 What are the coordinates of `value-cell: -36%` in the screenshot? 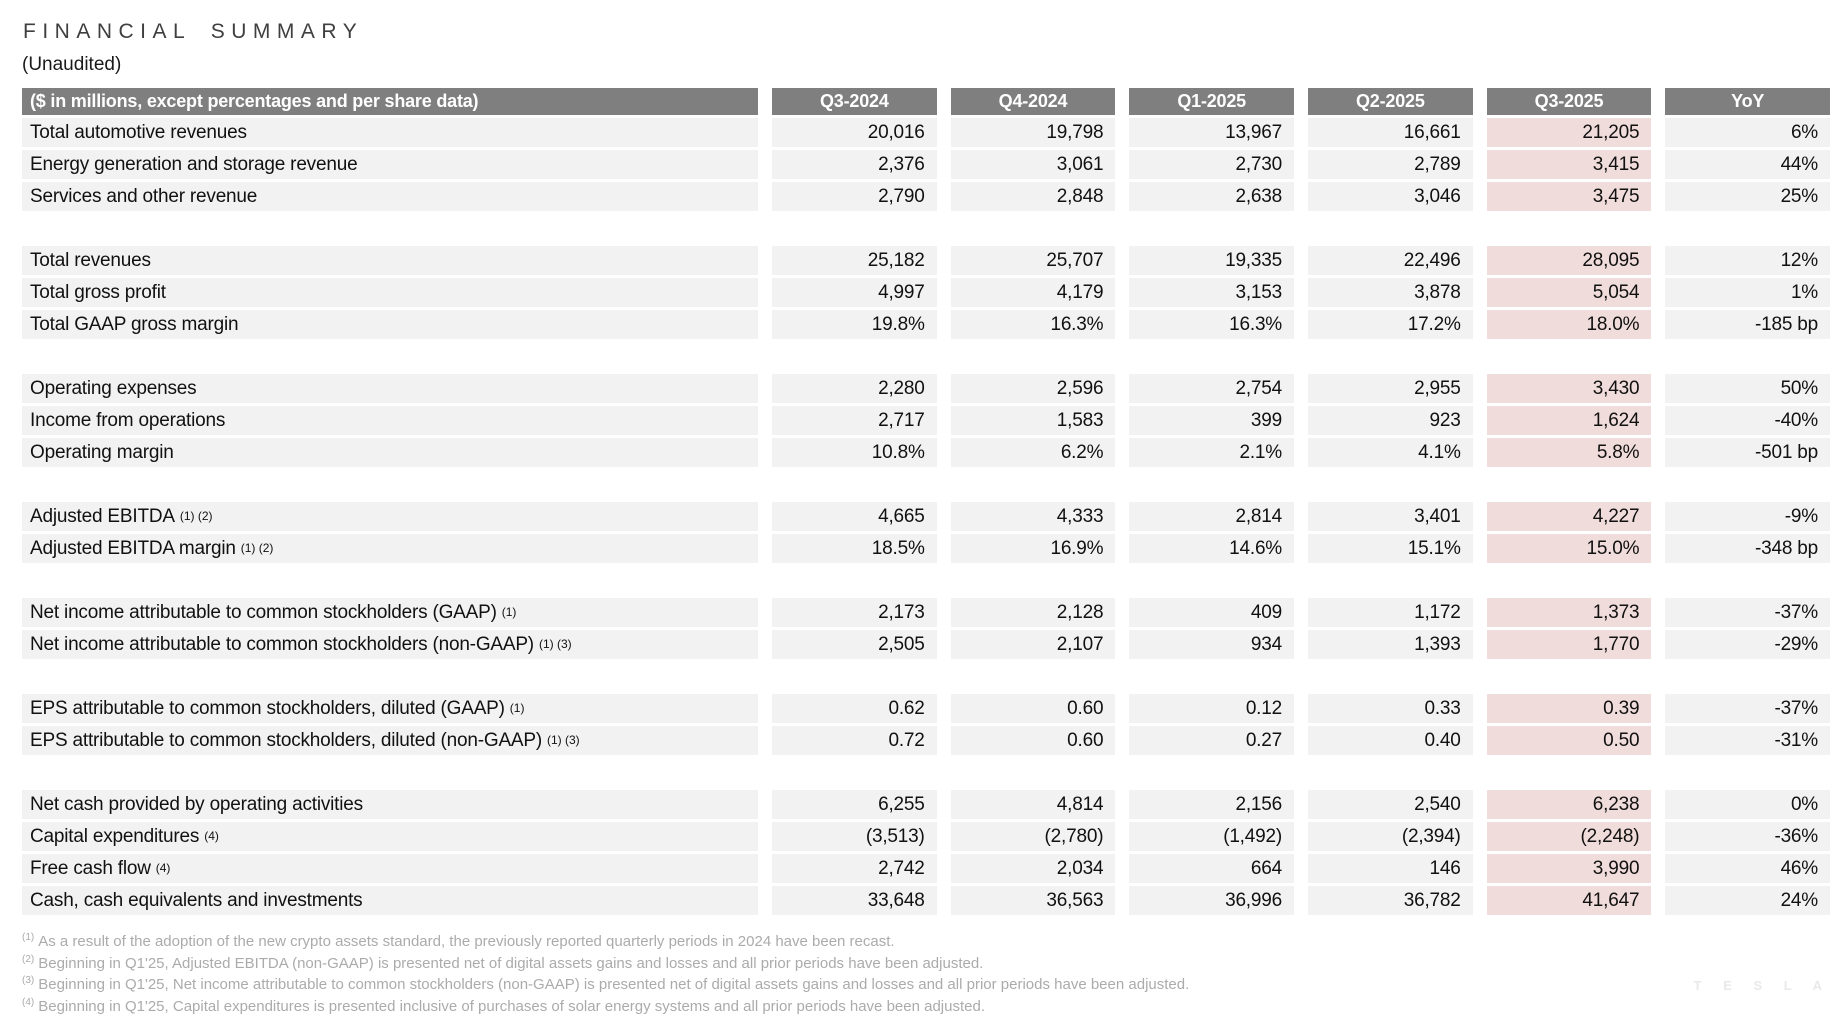 It's located at (1747, 836).